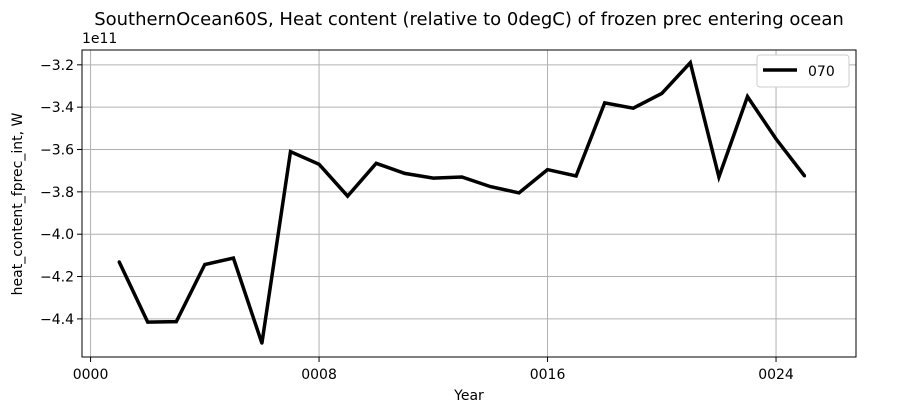  What do you see at coordinates (57, 66) in the screenshot?
I see `y-tick-label: −3.2` at bounding box center [57, 66].